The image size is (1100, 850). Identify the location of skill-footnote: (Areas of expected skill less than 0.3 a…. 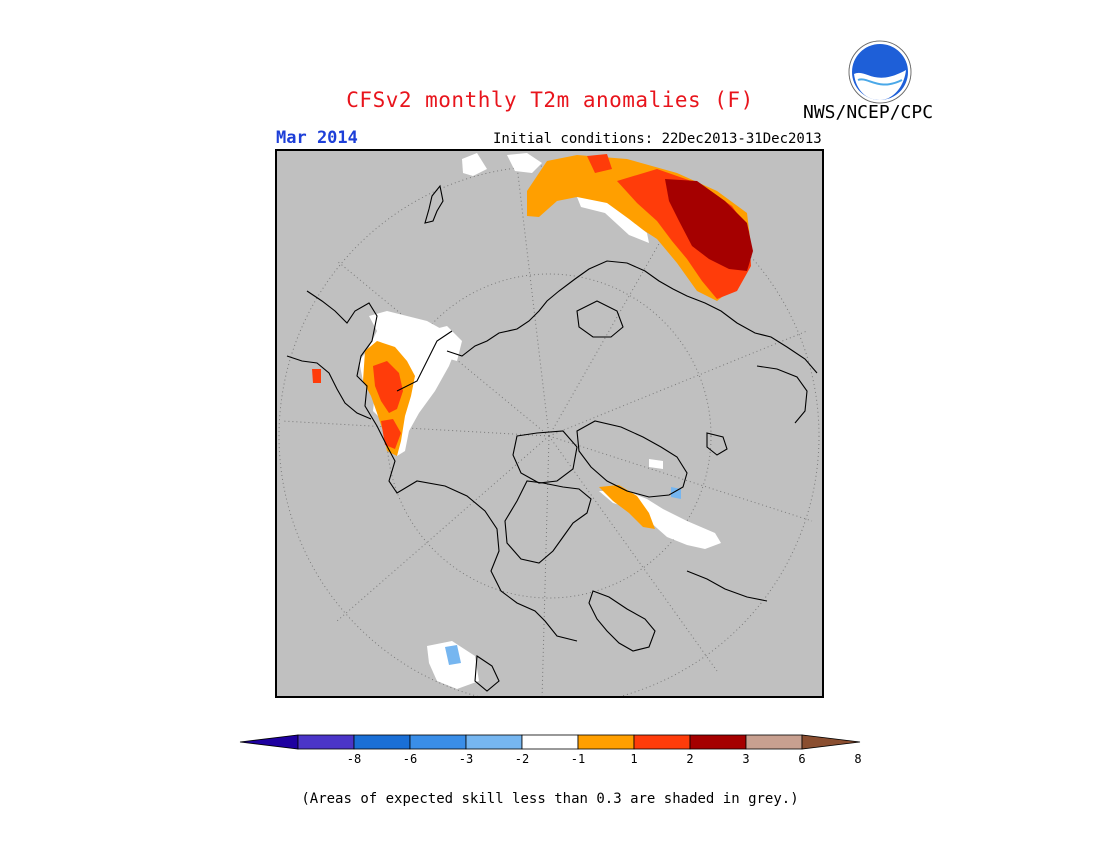
(550, 799).